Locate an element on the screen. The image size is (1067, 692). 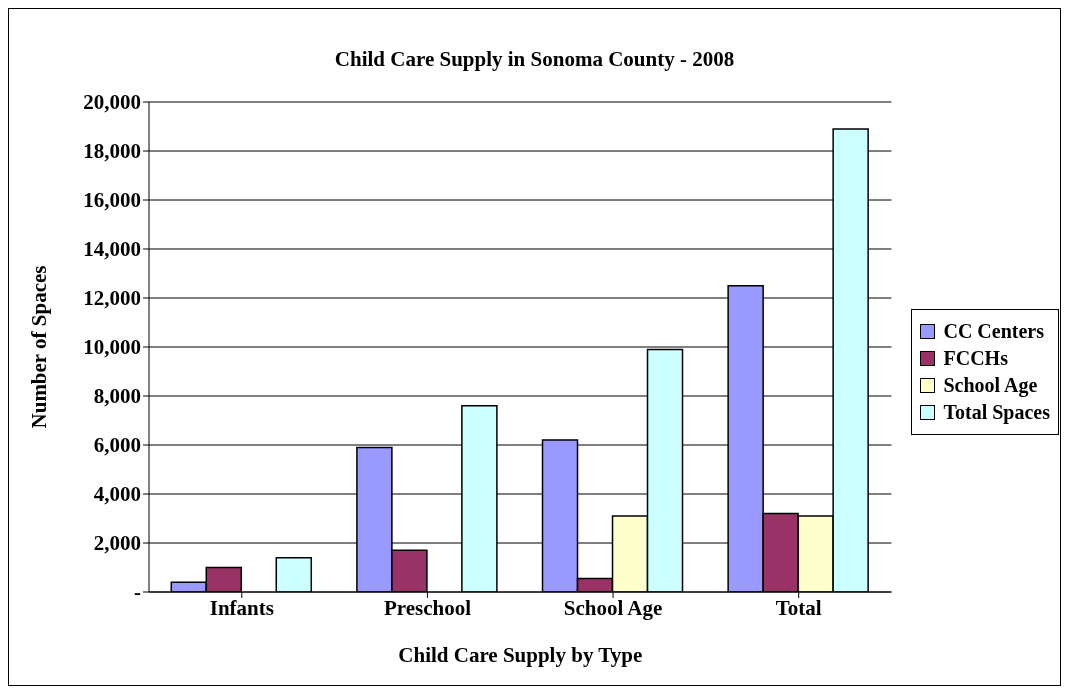
y-tick-label: 16,000 is located at coordinates (112, 200).